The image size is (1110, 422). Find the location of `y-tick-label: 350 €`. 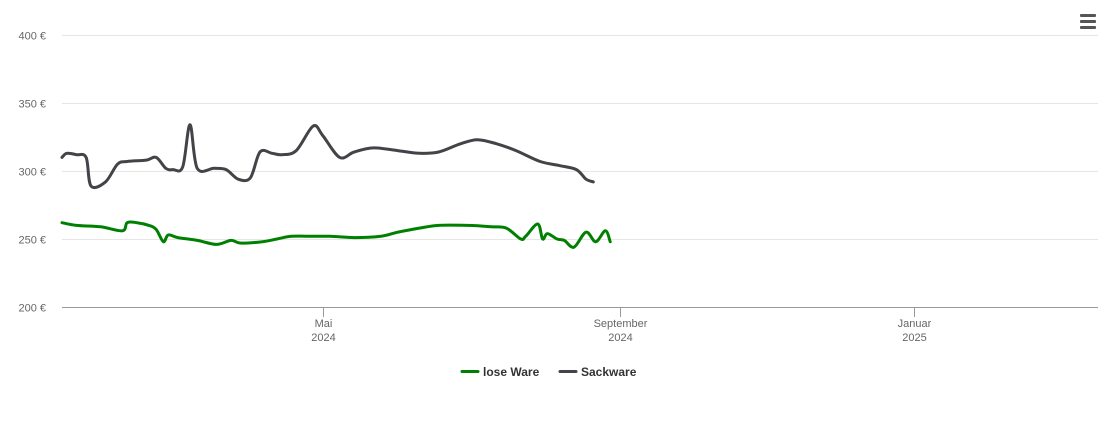

y-tick-label: 350 € is located at coordinates (32, 105).